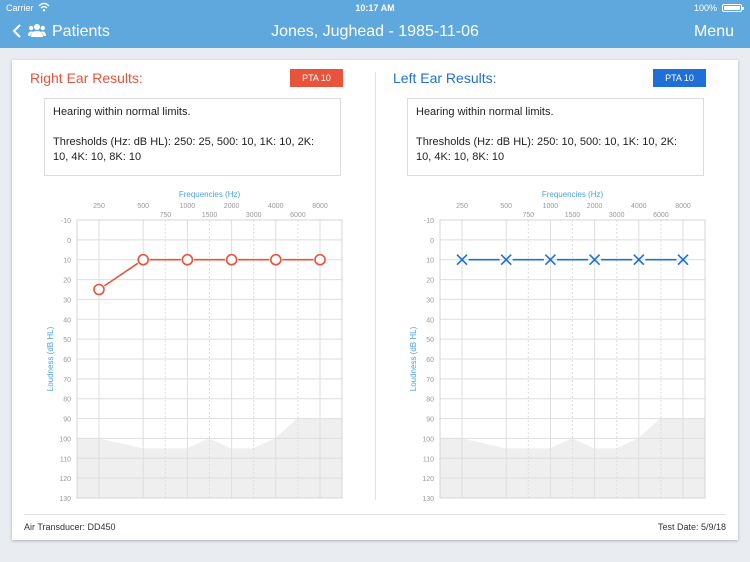  I want to click on clock: 10:17 AM, so click(375, 8).